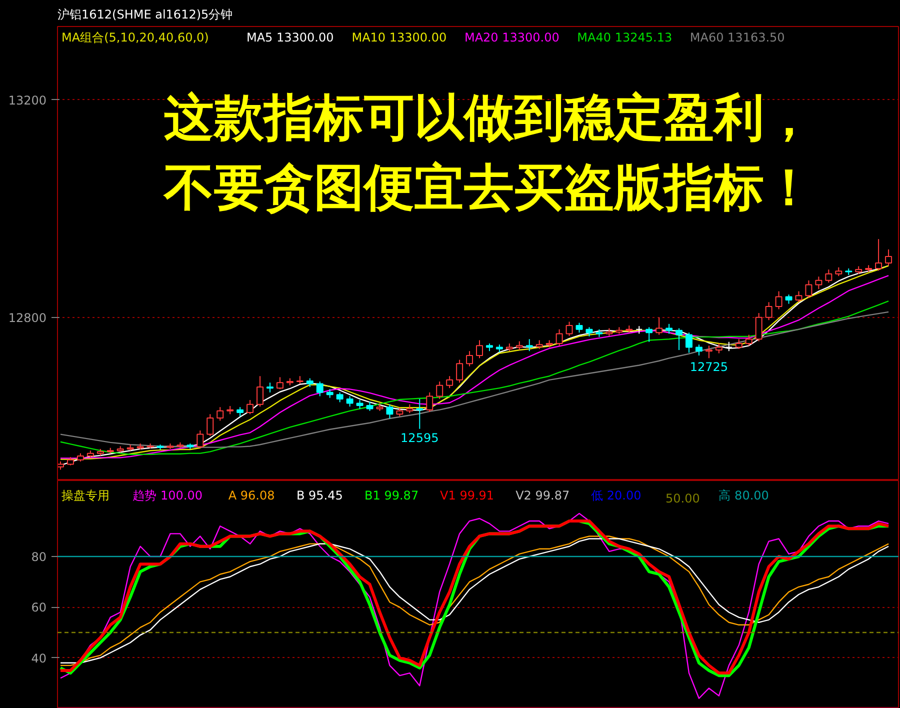 This screenshot has width=900, height=708. What do you see at coordinates (290, 37) in the screenshot?
I see `text: MA5 13300.00` at bounding box center [290, 37].